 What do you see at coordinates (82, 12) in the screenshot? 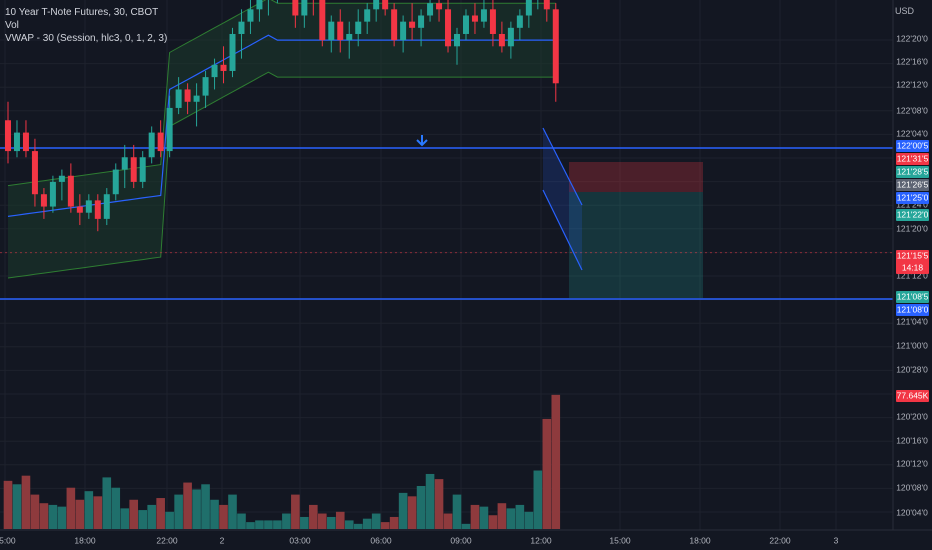
I see `symbol-title: 10 Year T-Note Futures, 30, CBOT` at bounding box center [82, 12].